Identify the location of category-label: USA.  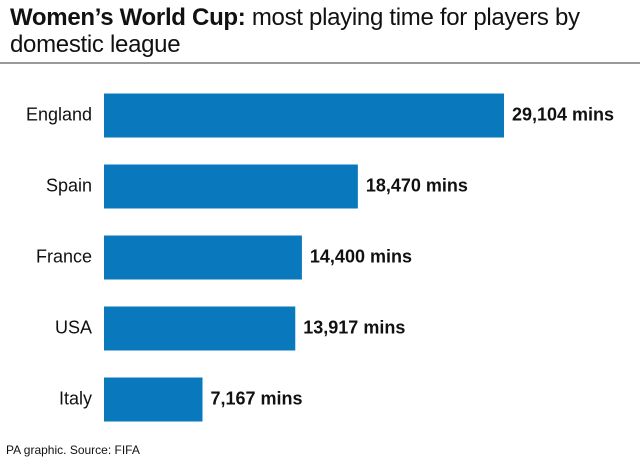
(73, 327).